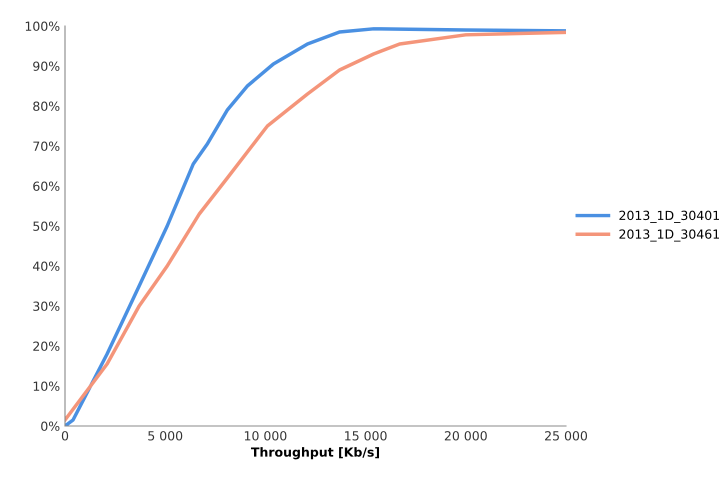 This screenshot has width=719, height=482. Describe the element at coordinates (566, 436) in the screenshot. I see `x-tick-label: 25 000` at that location.